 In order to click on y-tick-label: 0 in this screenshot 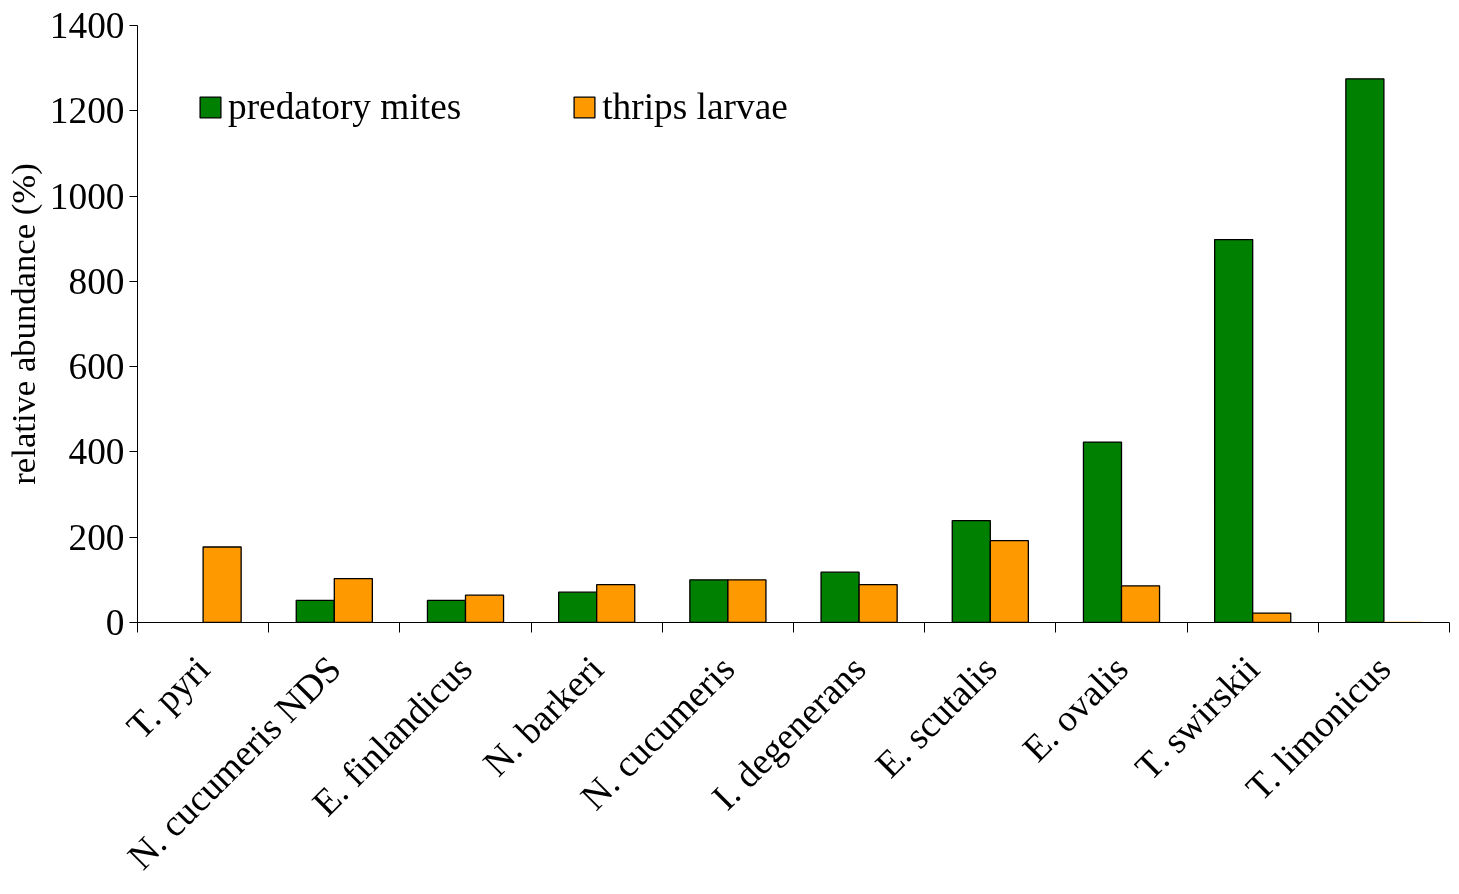, I will do `click(115, 622)`.